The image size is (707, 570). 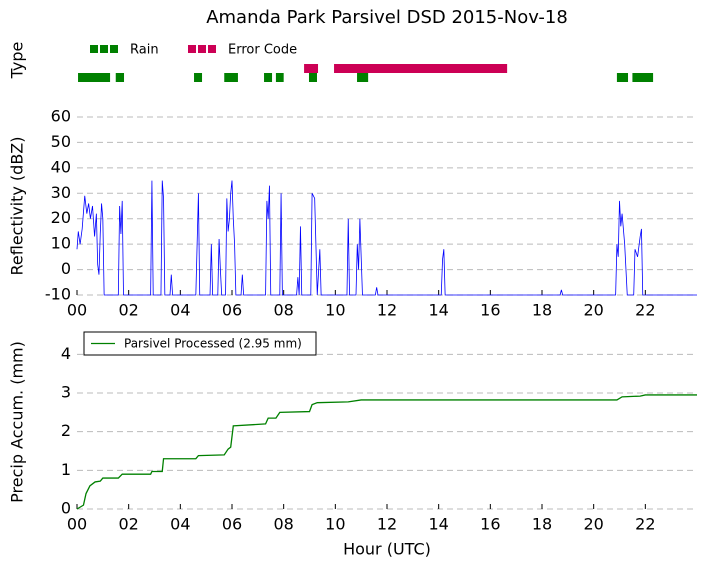 What do you see at coordinates (17, 422) in the screenshot?
I see `y-axis-label: Precip Accum. (mm)` at bounding box center [17, 422].